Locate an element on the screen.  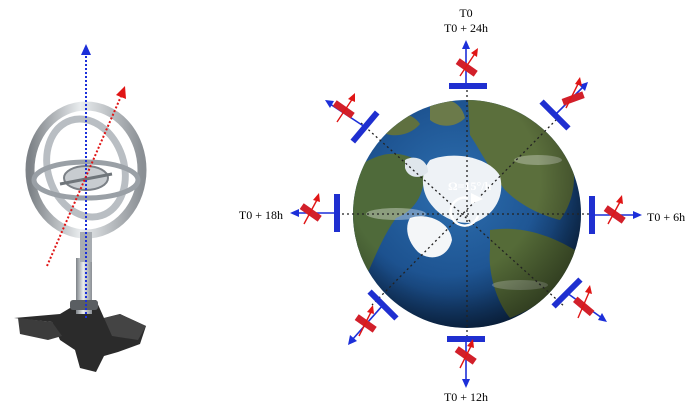
gyro-spin-arrowhead is located at coordinates (121, 92).